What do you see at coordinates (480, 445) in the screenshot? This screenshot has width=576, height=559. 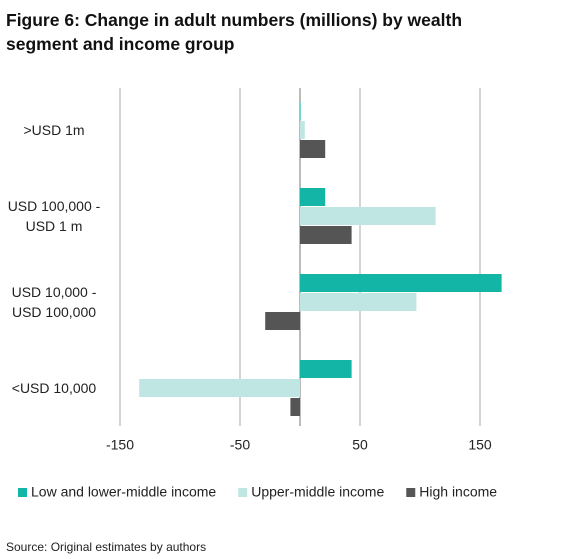 I see `x-tick-label: 150` at bounding box center [480, 445].